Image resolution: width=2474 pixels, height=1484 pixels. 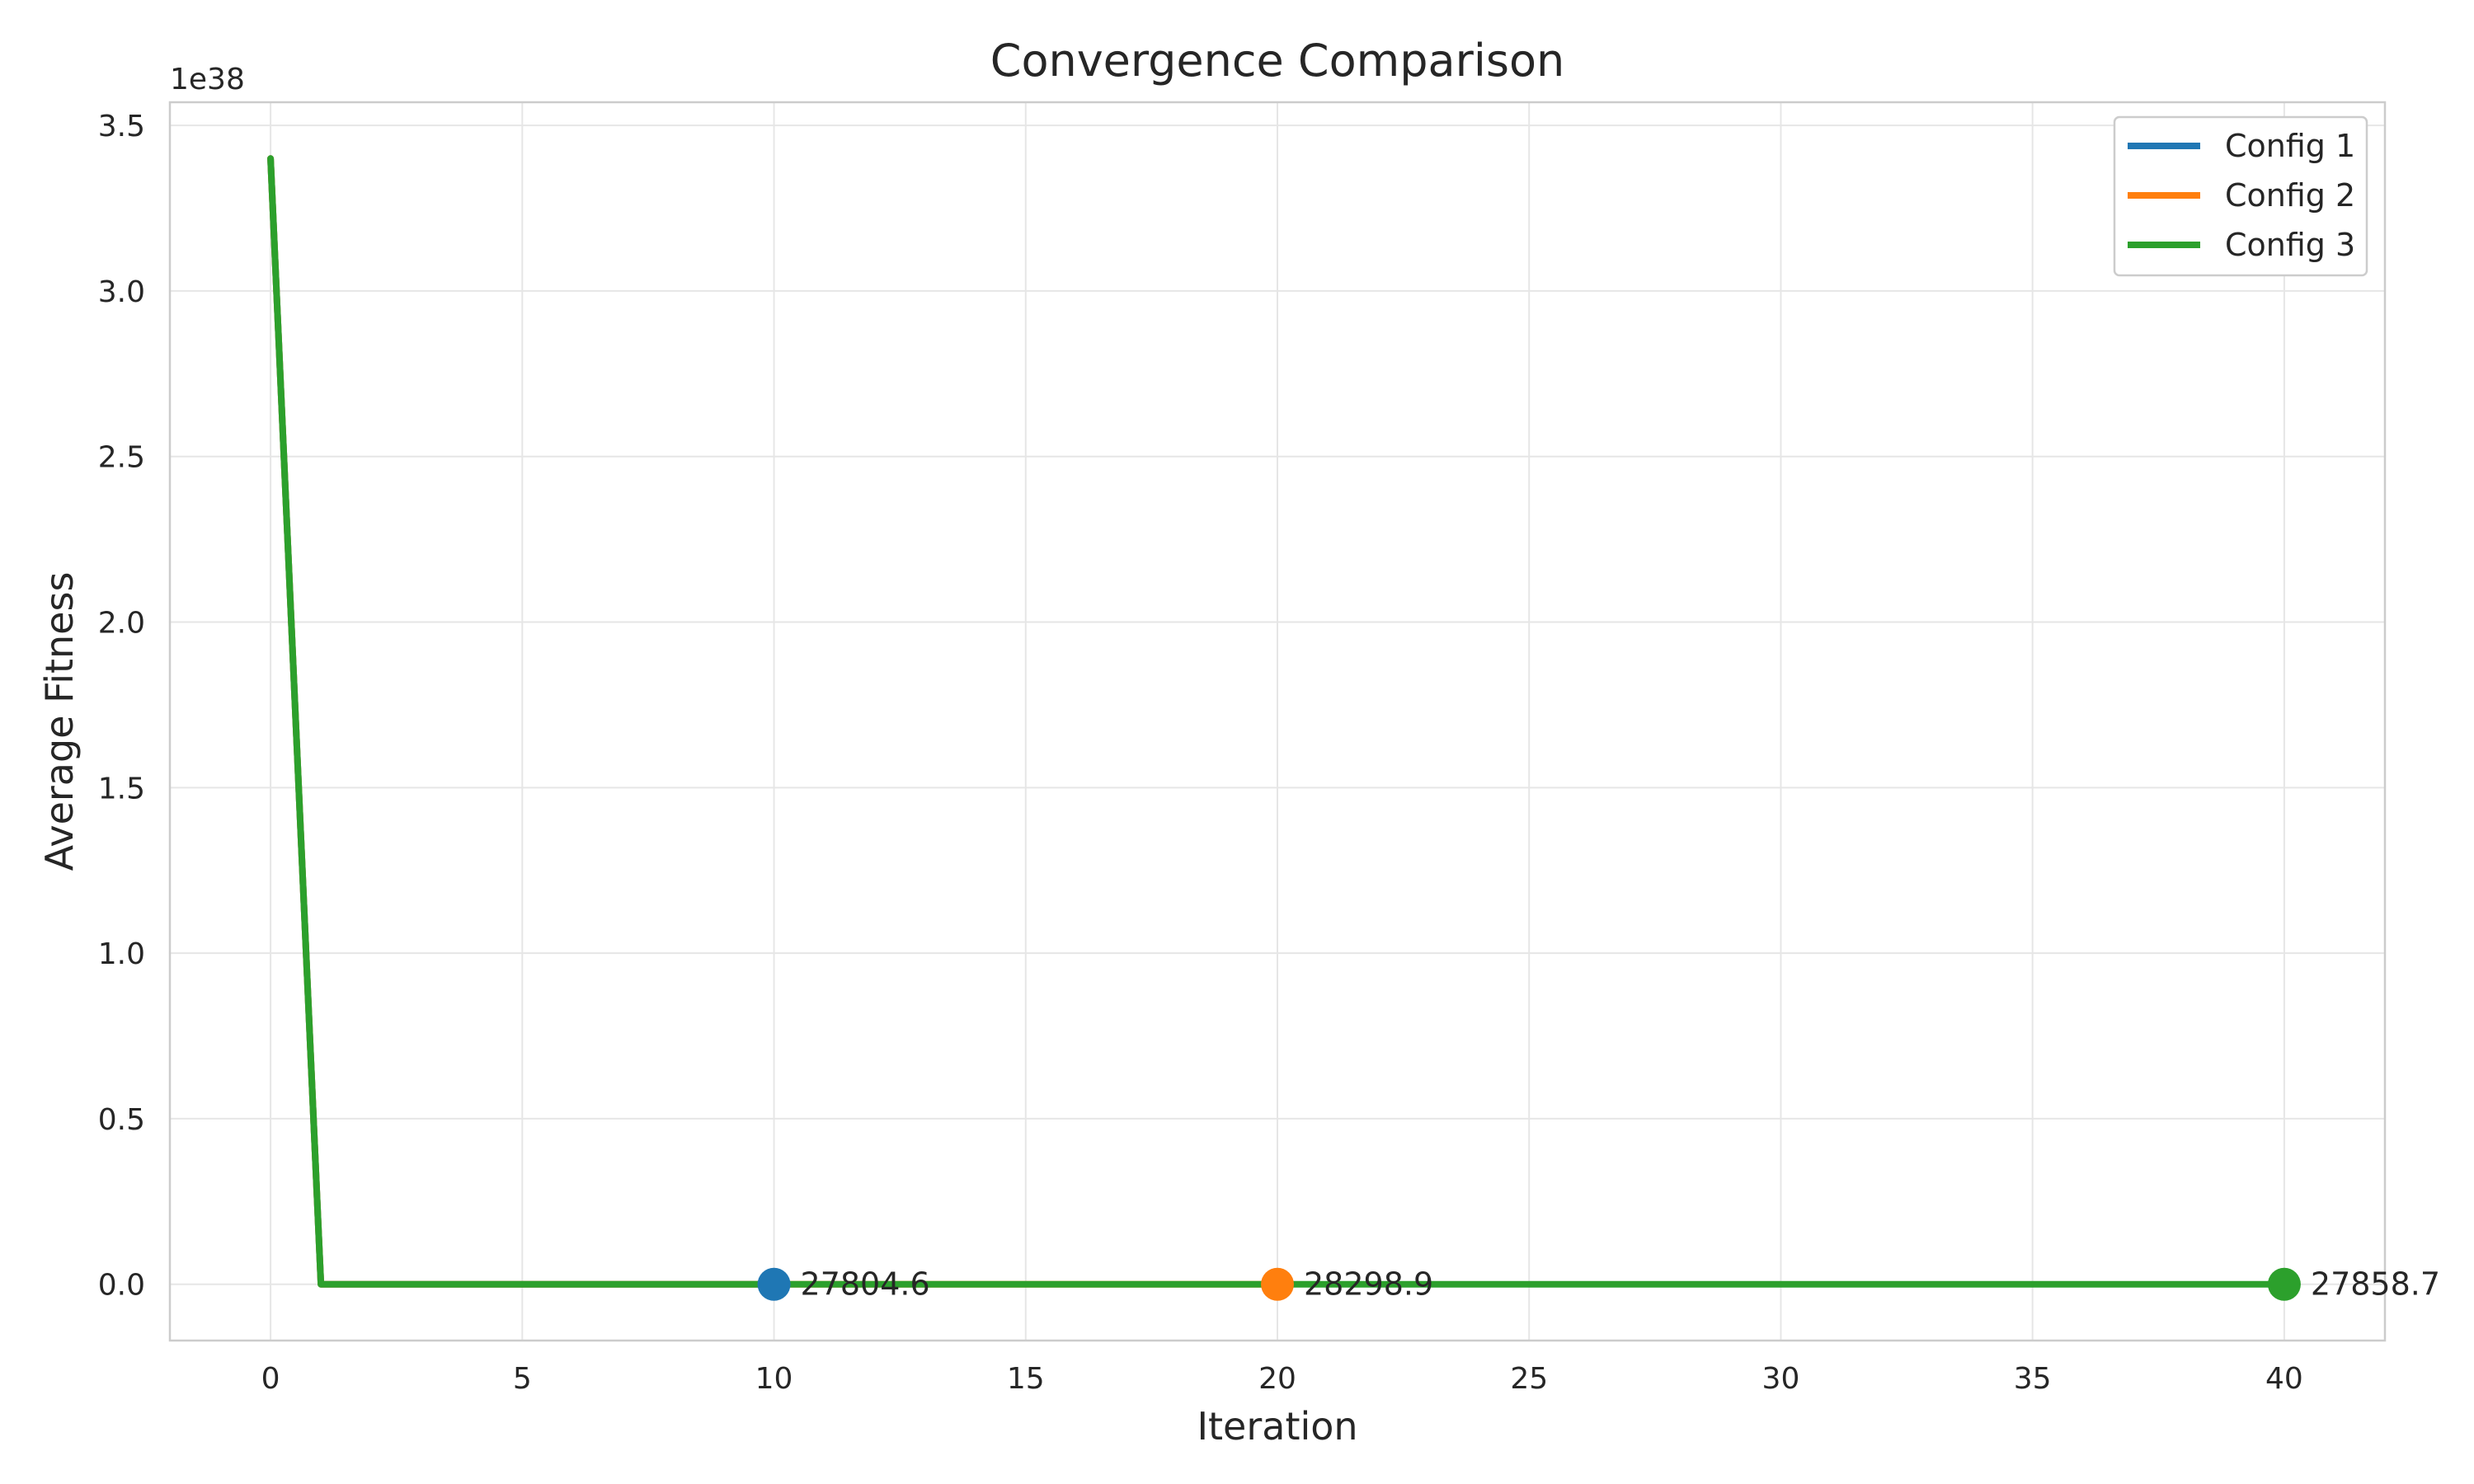 I want to click on x-tick-label: 30, so click(x=1781, y=1379).